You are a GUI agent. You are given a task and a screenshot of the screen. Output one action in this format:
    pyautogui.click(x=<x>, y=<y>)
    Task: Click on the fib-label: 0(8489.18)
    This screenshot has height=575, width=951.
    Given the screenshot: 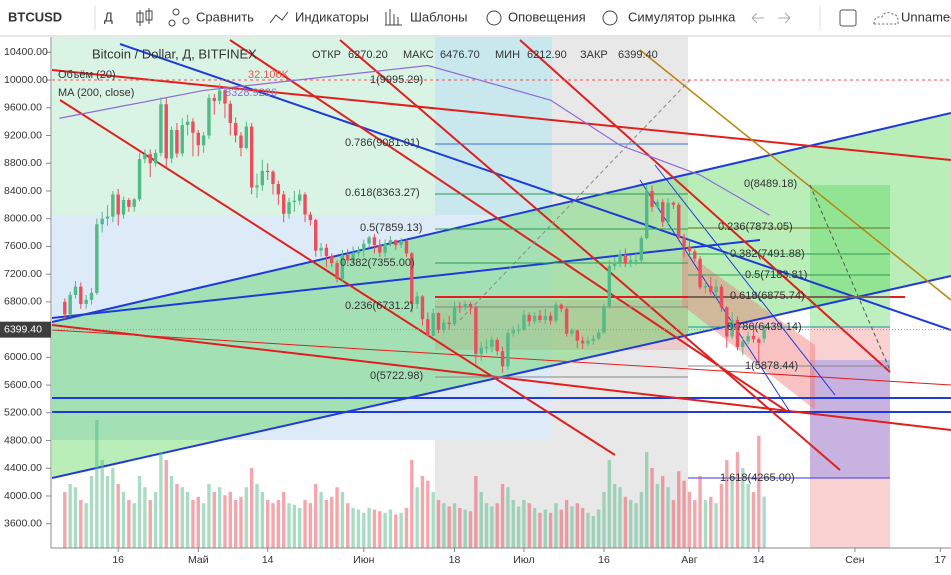 What is the action you would take?
    pyautogui.click(x=770, y=184)
    